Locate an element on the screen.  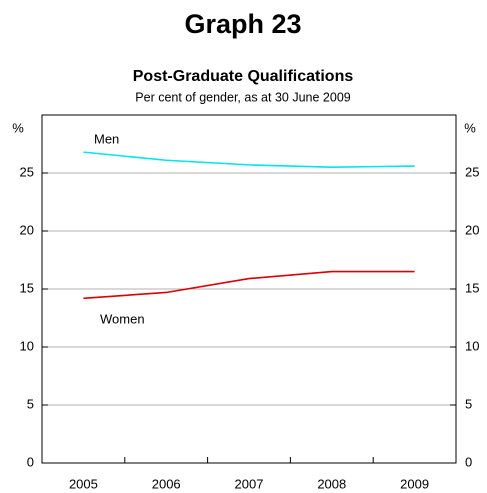
y2-tick-label: 0 is located at coordinates (468, 461).